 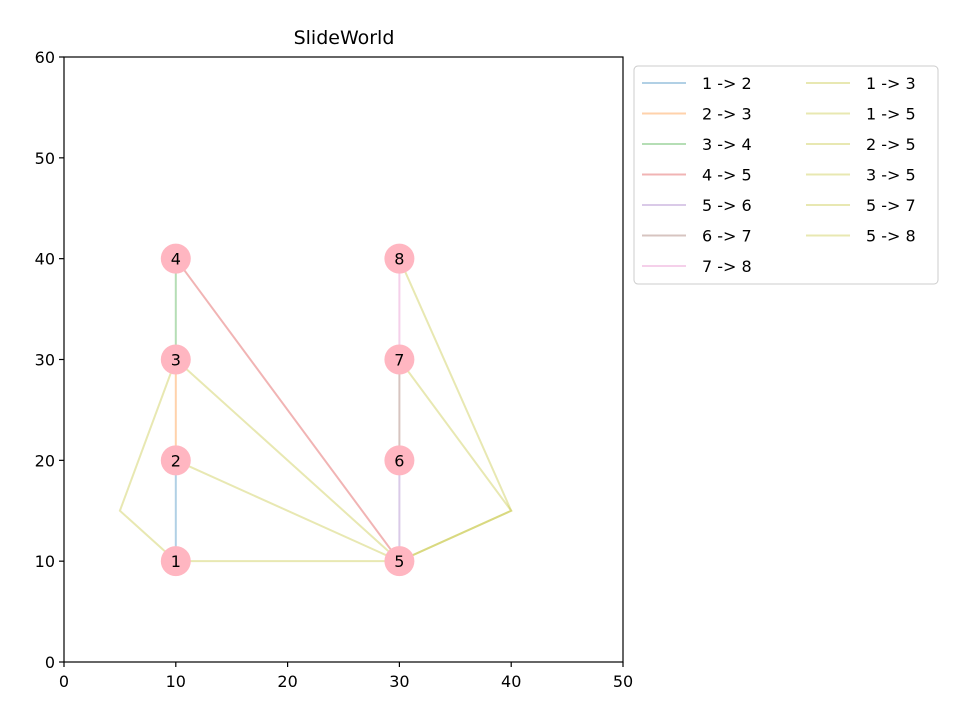 What do you see at coordinates (861, 175) in the screenshot?
I see `legend-entry-3-to-5: 3 -> 5` at bounding box center [861, 175].